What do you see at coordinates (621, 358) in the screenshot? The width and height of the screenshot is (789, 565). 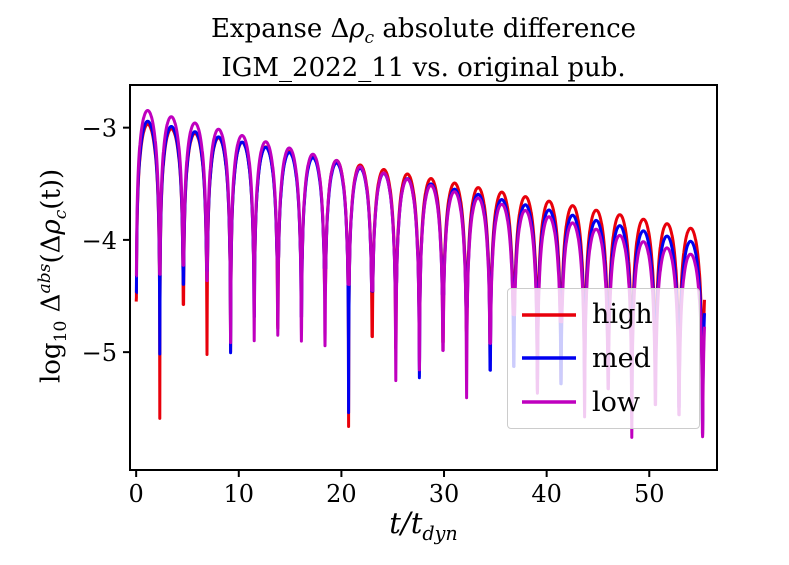 I see `legend-label-med: med` at bounding box center [621, 358].